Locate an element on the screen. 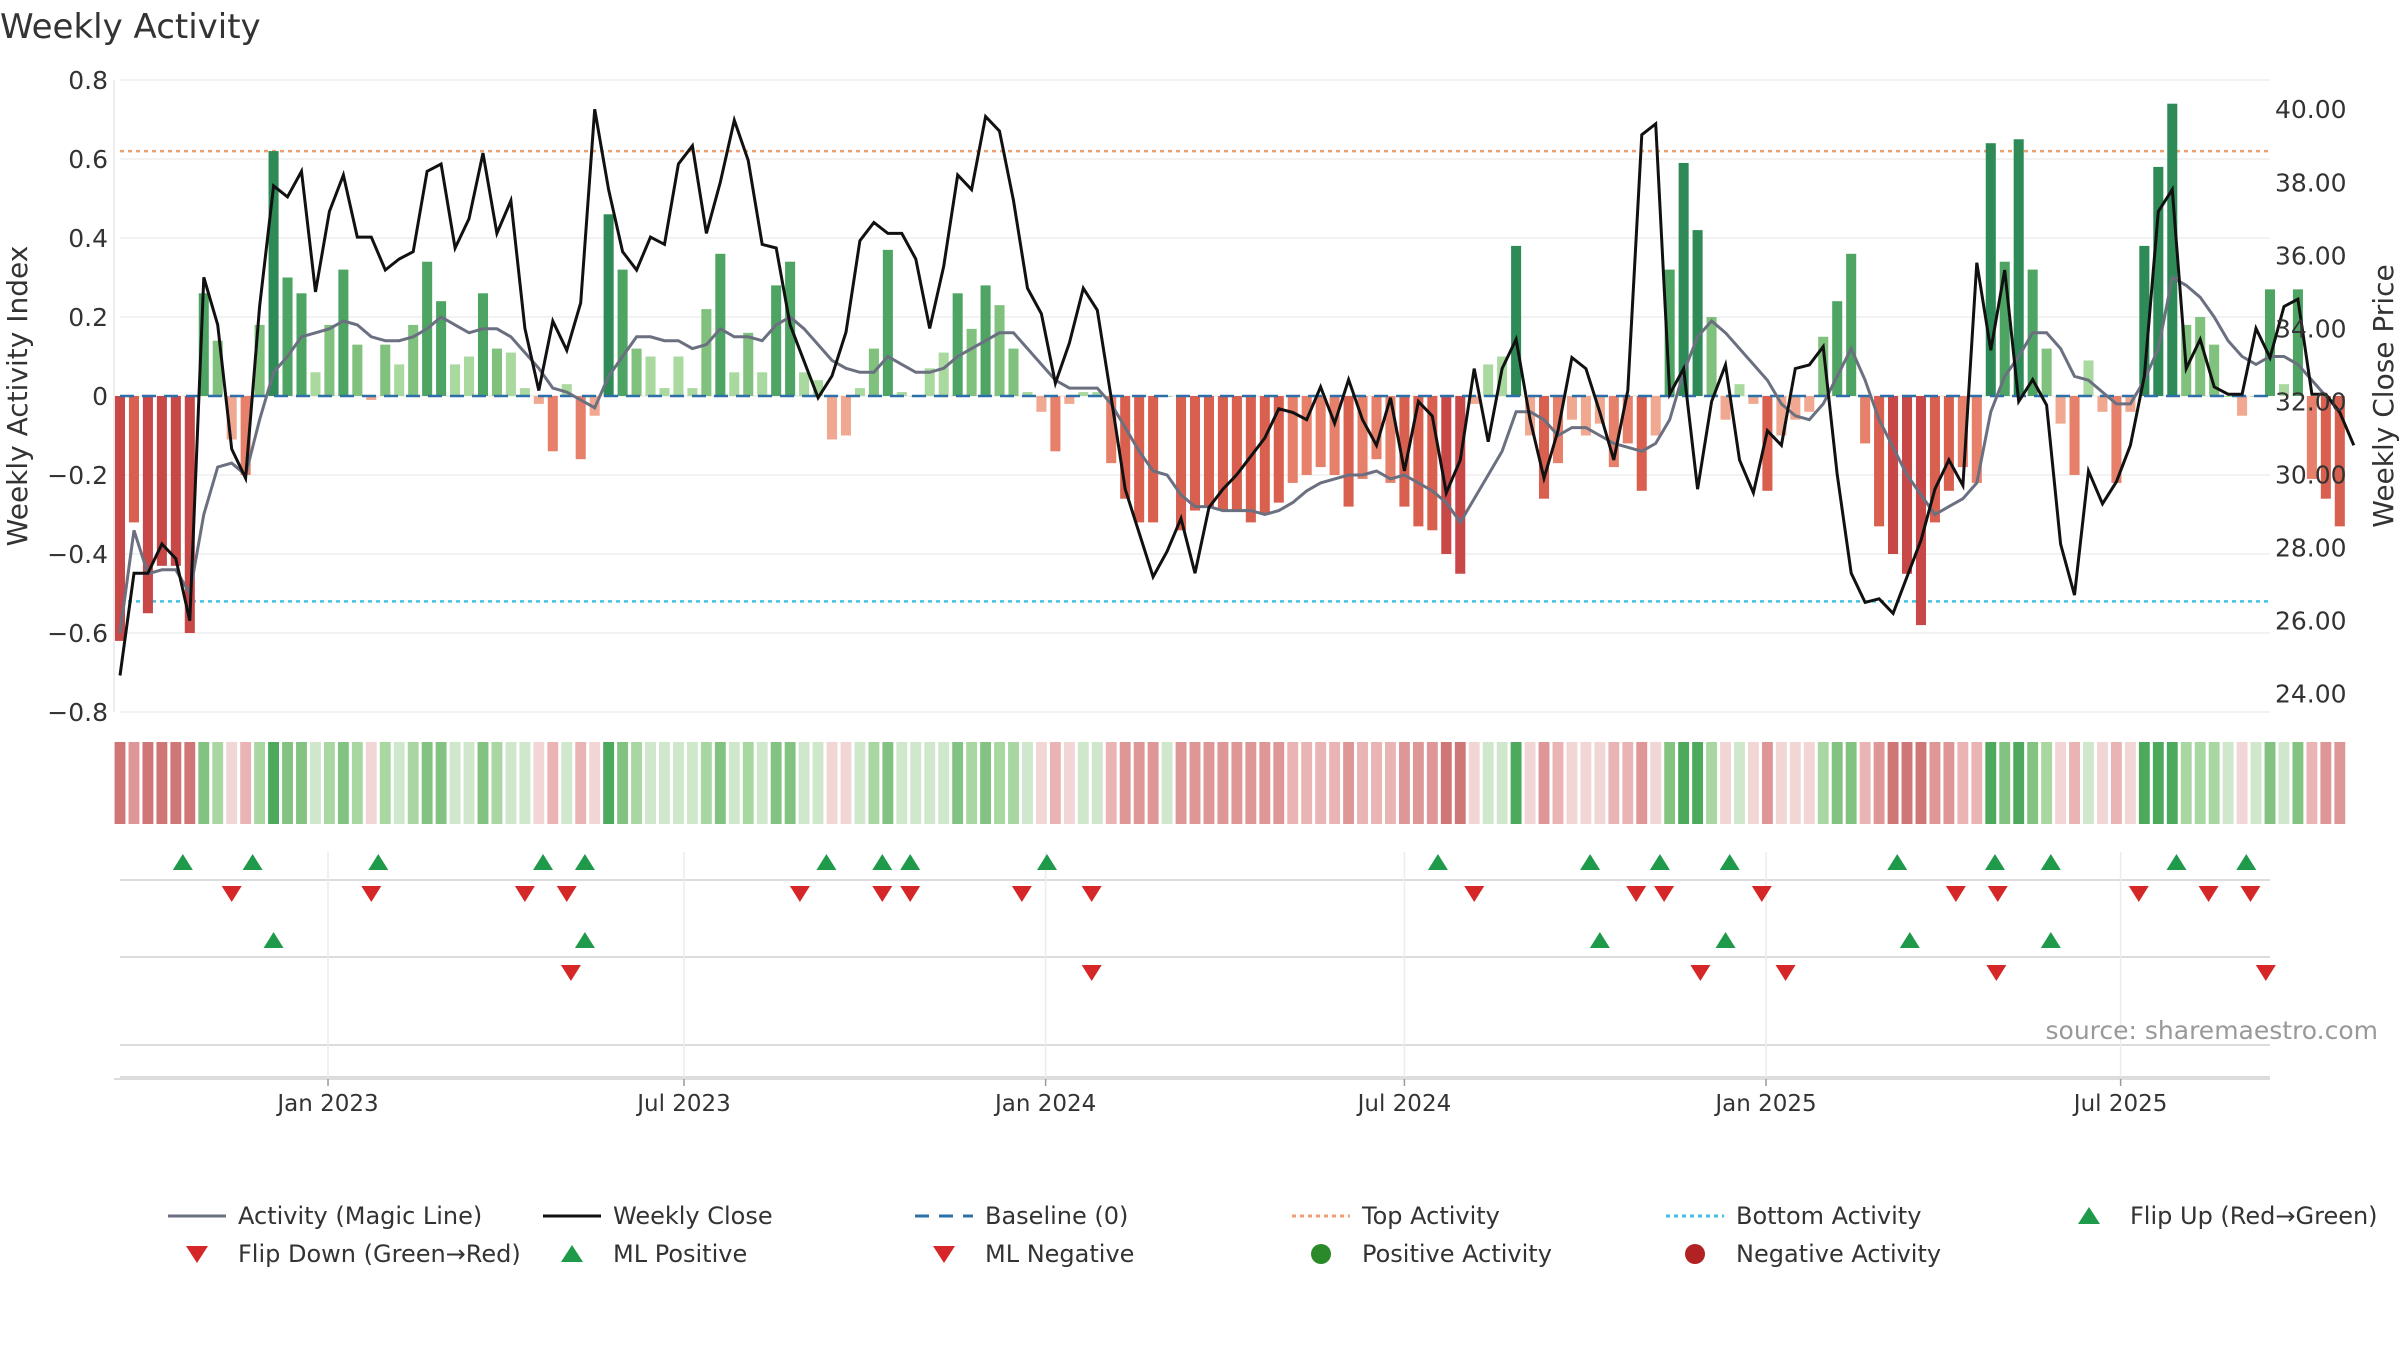 The height and width of the screenshot is (1350, 2400). legend-item: Activity (Magic Line) is located at coordinates (325, 1216).